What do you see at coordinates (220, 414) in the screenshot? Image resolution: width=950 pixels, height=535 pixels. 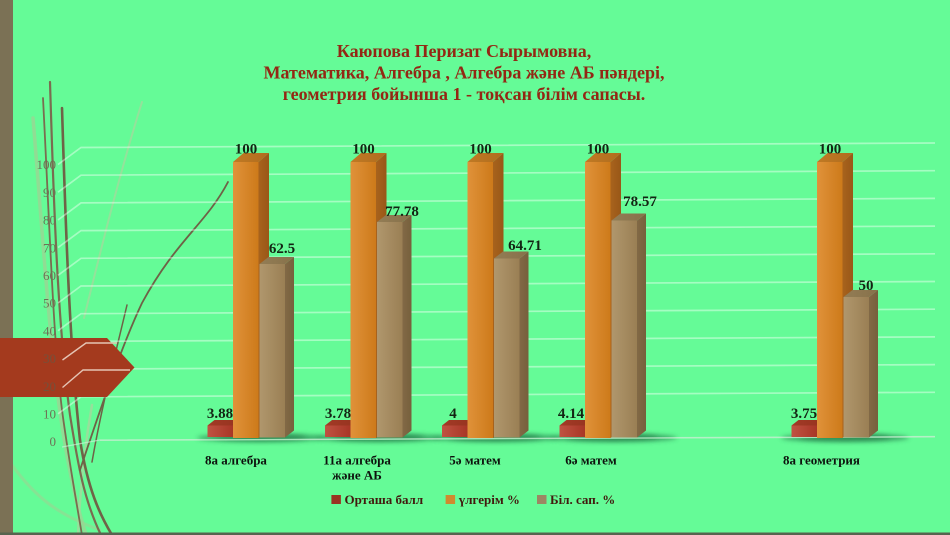 I see `svg-text: 3.88` at bounding box center [220, 414].